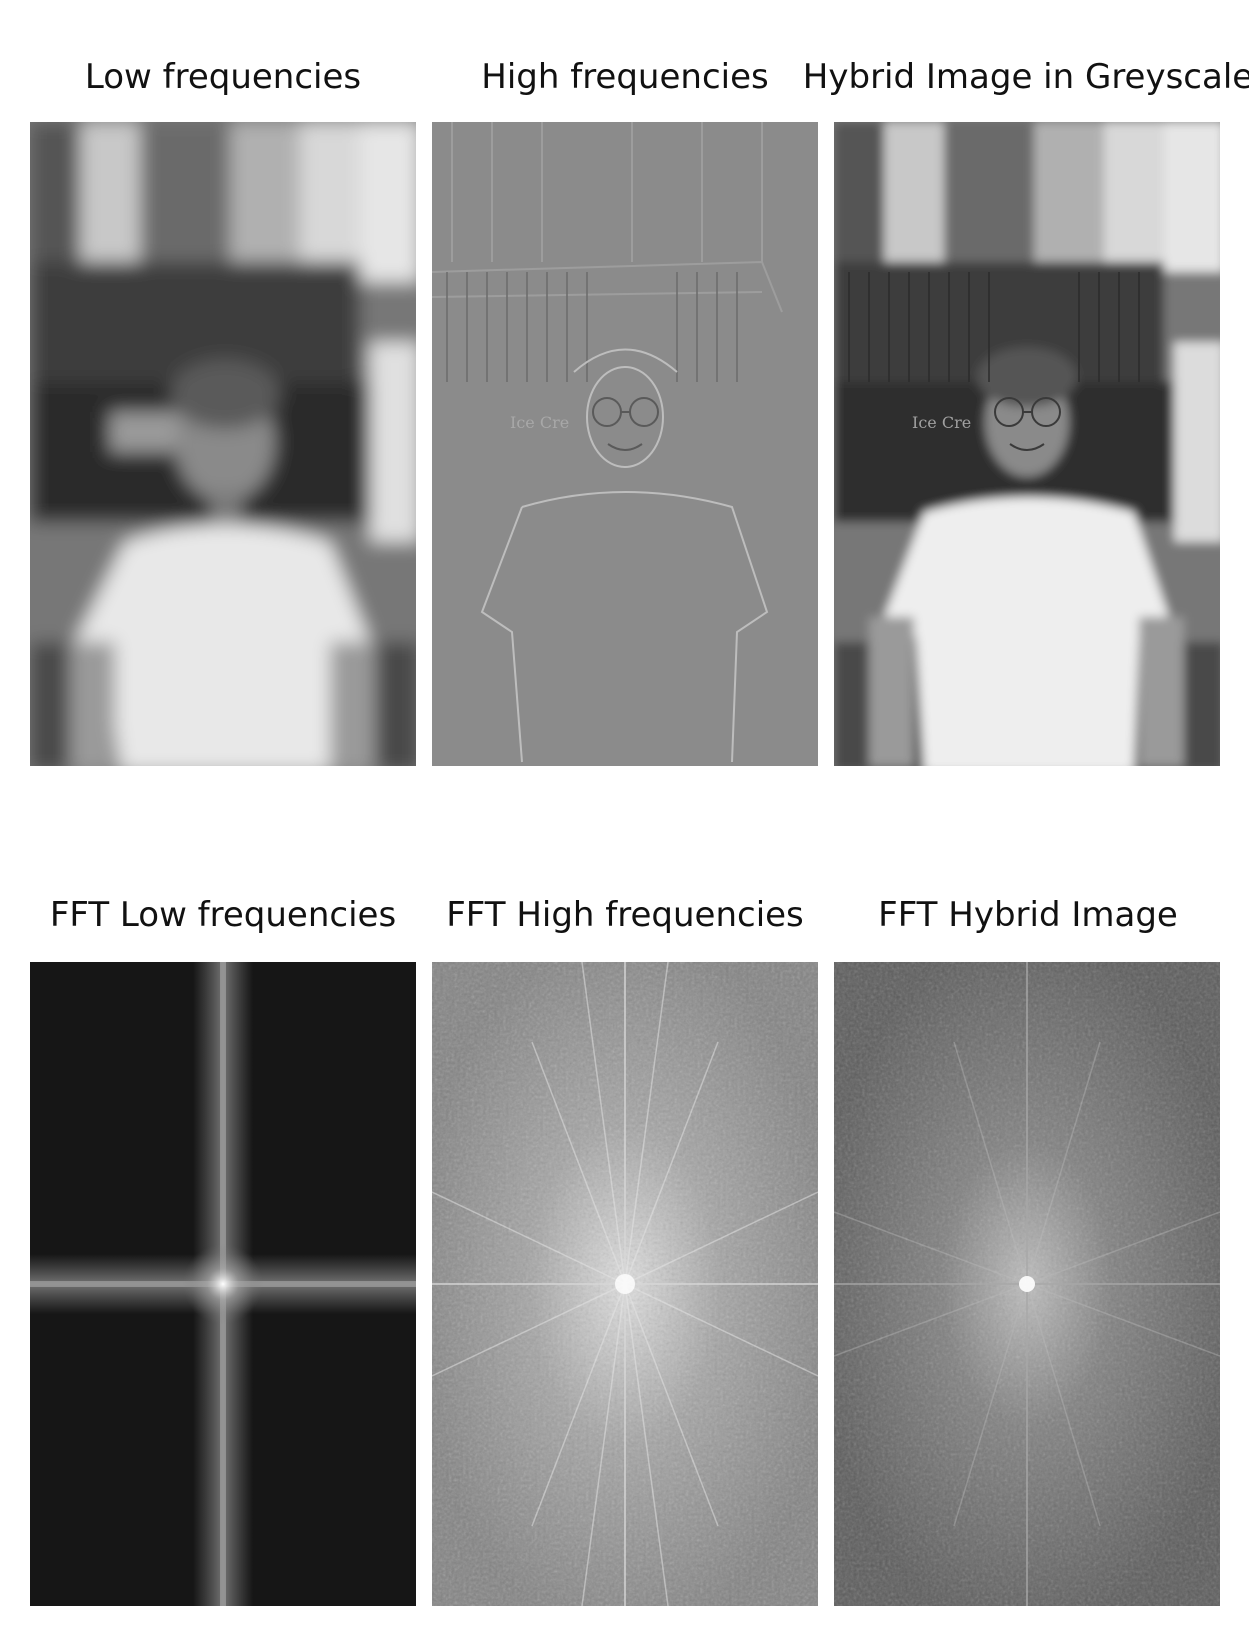 The height and width of the screenshot is (1632, 1249). I want to click on fft-high-frequencies-image, so click(625, 1284).